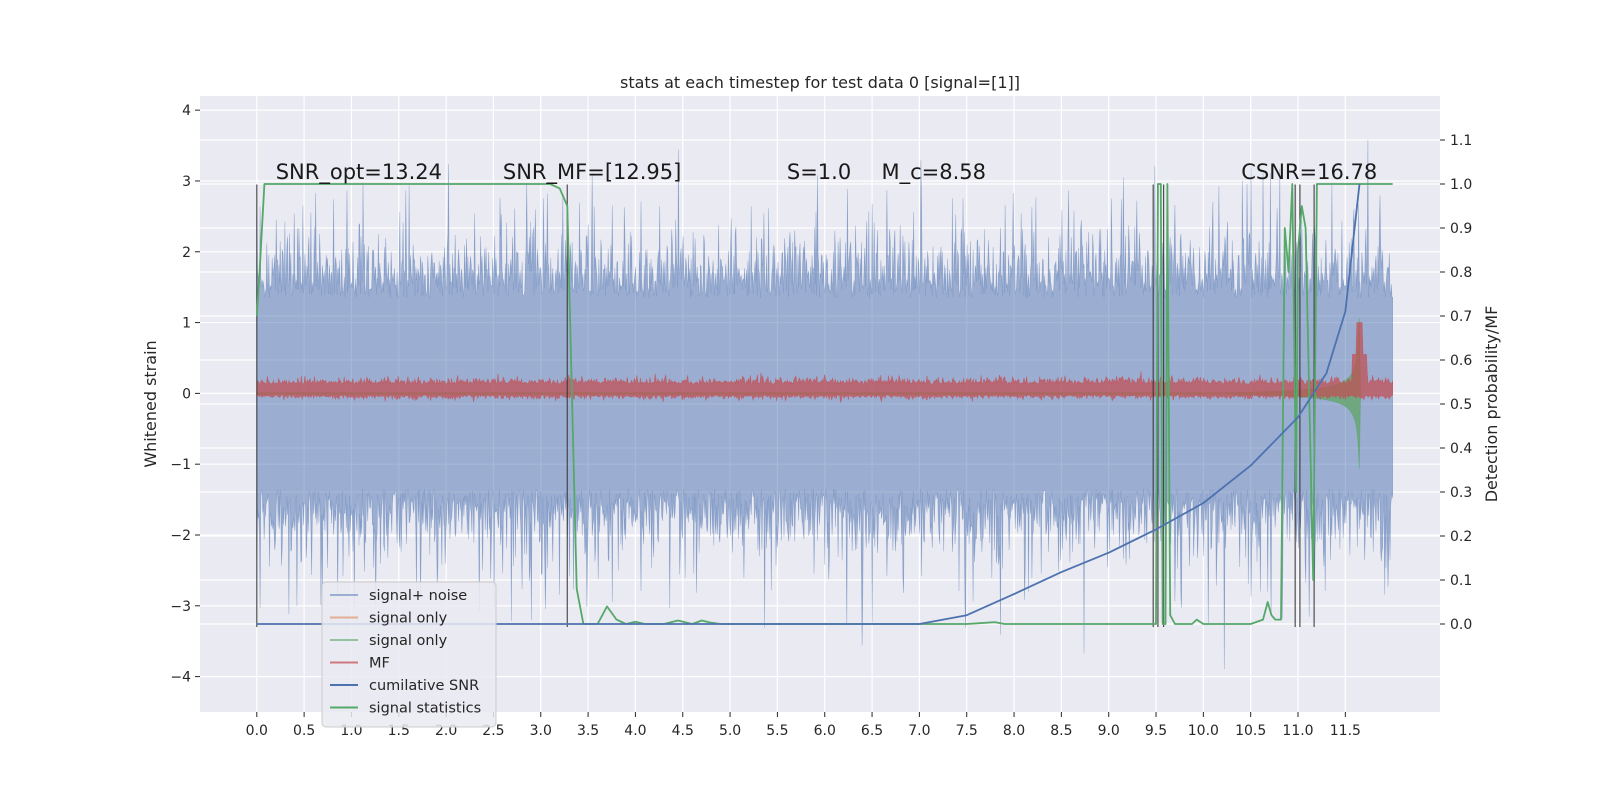 This screenshot has width=1600, height=800. What do you see at coordinates (777, 731) in the screenshot?
I see `x-tick-label: 5.5` at bounding box center [777, 731].